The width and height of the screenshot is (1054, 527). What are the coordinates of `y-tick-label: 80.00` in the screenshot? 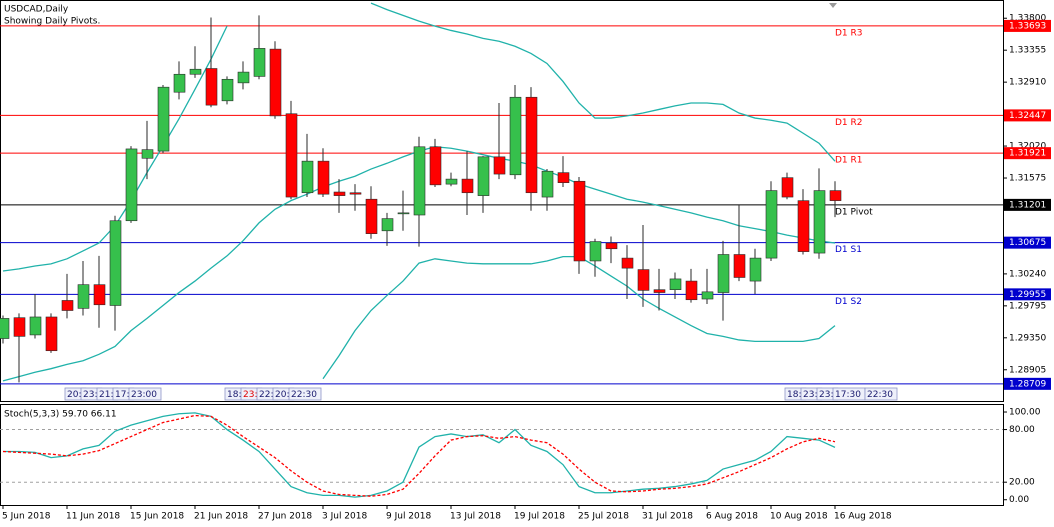 It's located at (1022, 430).